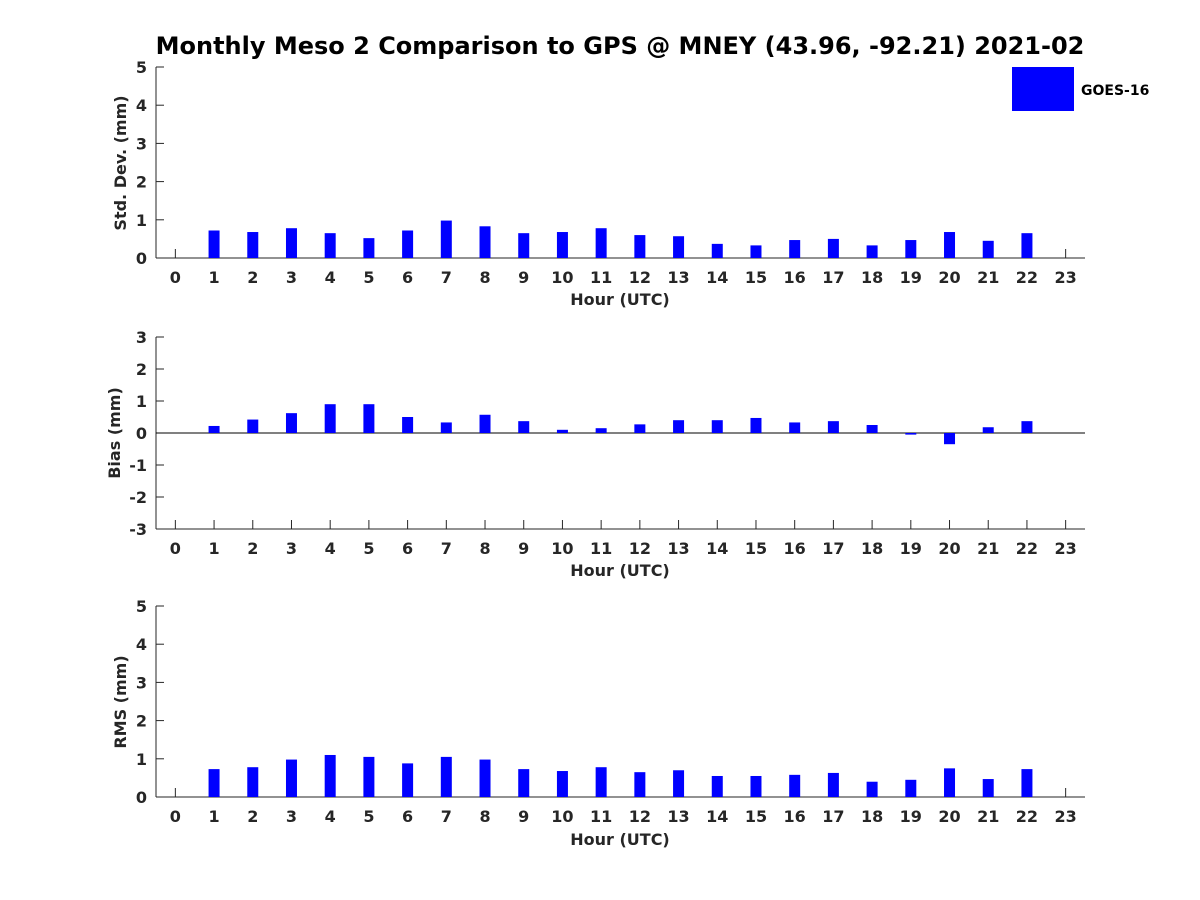 The image size is (1200, 900). What do you see at coordinates (330, 548) in the screenshot?
I see `bias-xtick-label: 4` at bounding box center [330, 548].